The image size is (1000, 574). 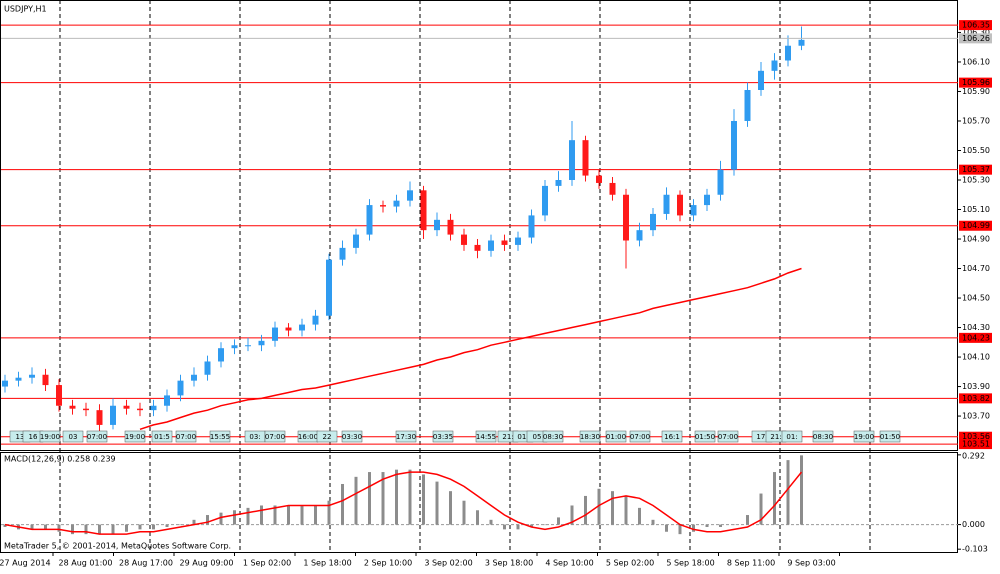 What do you see at coordinates (73, 437) in the screenshot?
I see `trade-label: 03` at bounding box center [73, 437].